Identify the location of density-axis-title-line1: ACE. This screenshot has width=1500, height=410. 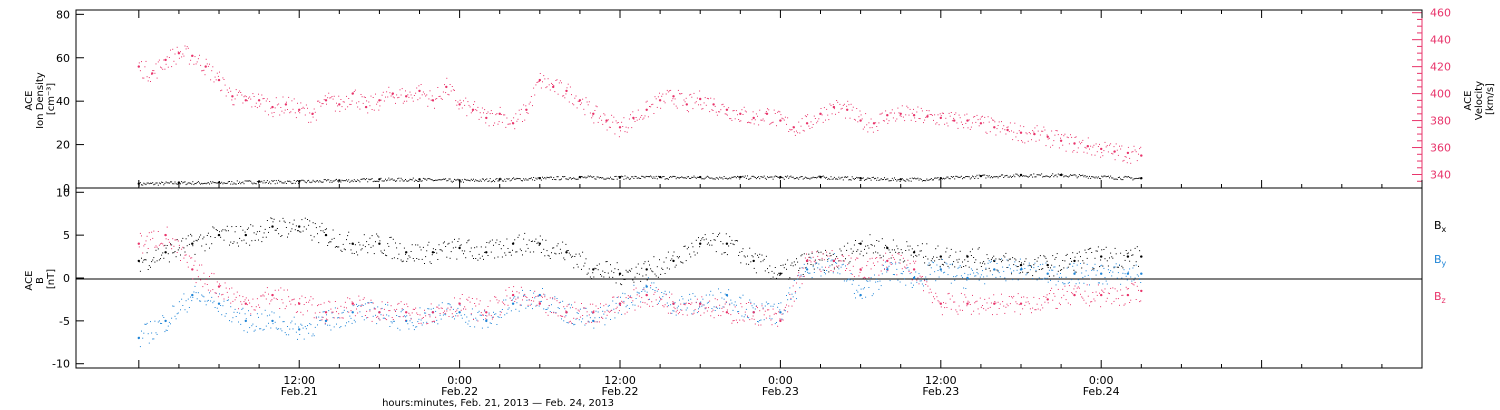
(29, 101).